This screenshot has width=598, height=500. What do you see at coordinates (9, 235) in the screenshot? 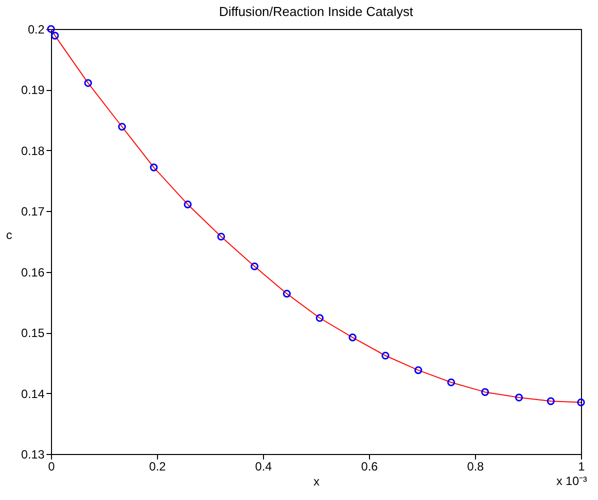
I see `y-axis-title: c` at bounding box center [9, 235].